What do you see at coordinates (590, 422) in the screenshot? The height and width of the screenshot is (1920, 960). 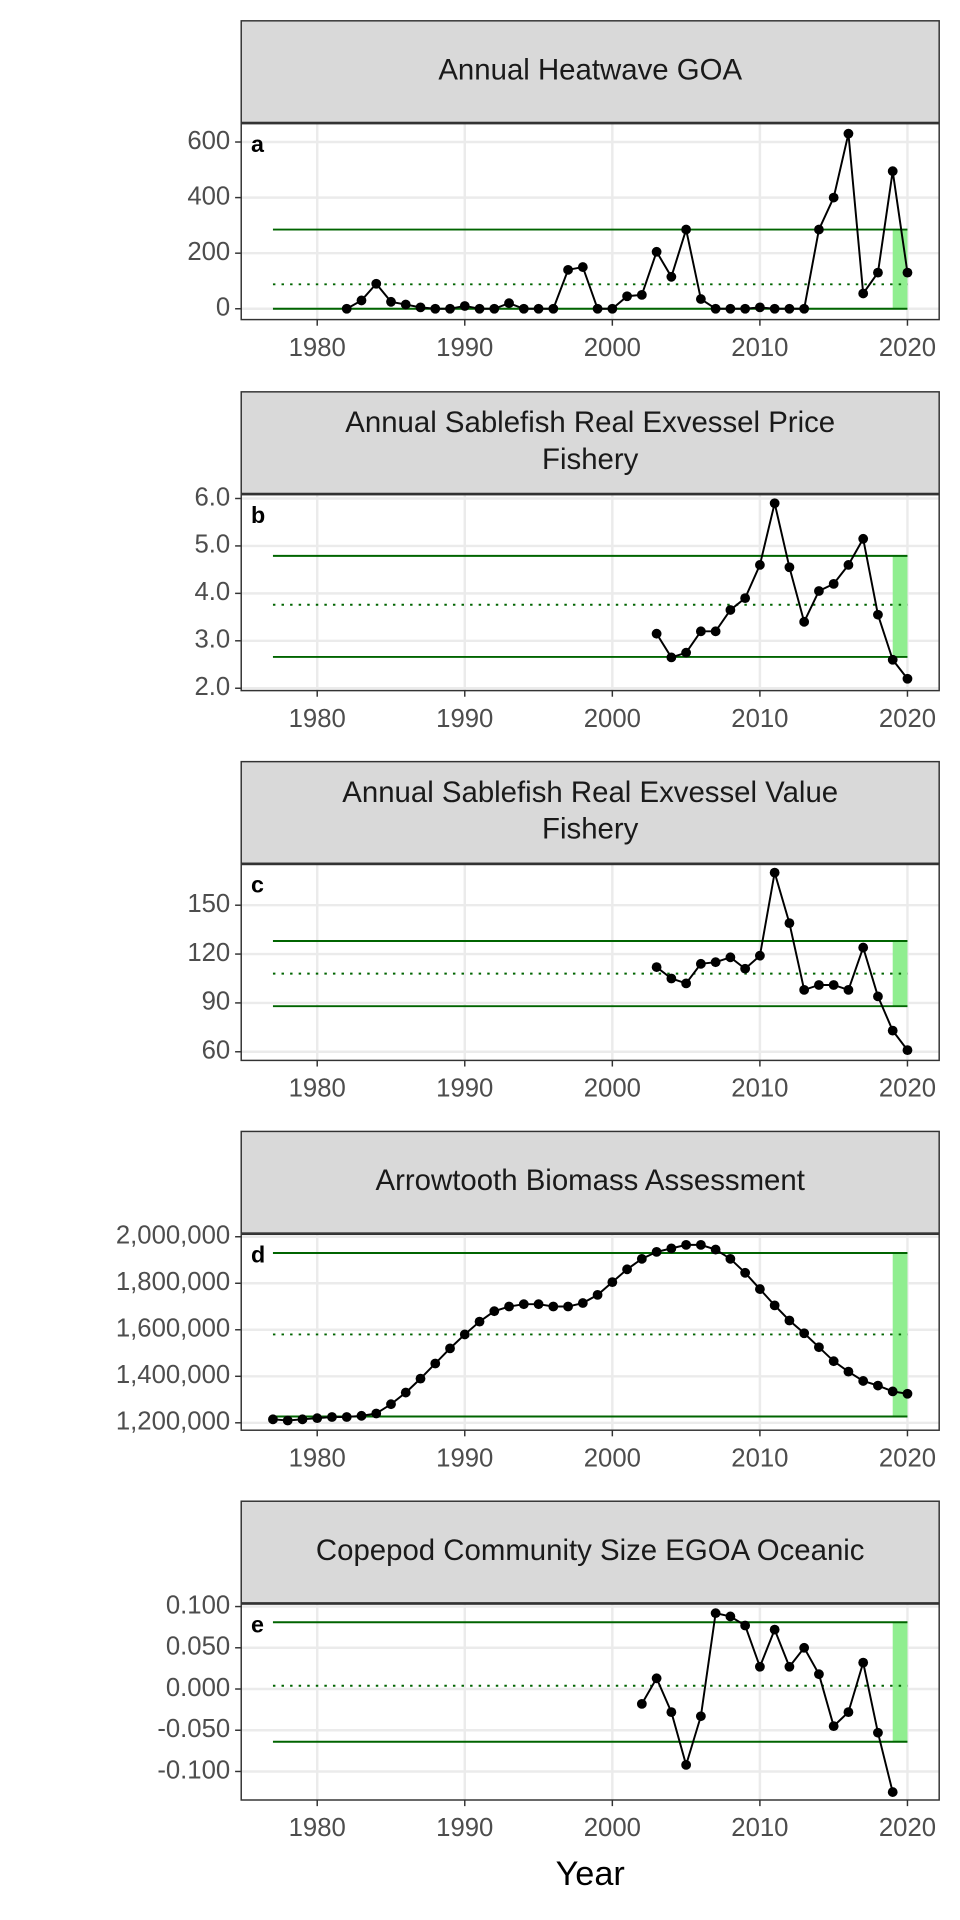 I see `panel-title: Annual Sablefish Real Exvessel Price` at bounding box center [590, 422].